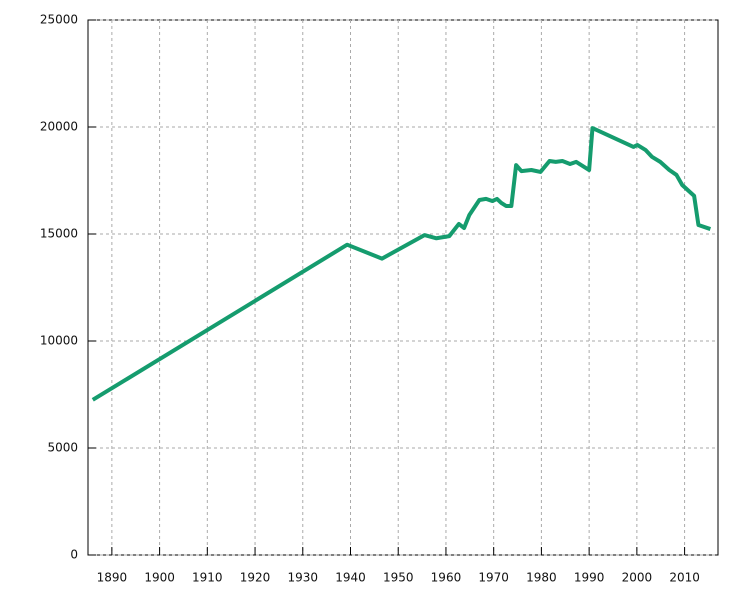 This screenshot has height=604, width=750. Describe the element at coordinates (350, 578) in the screenshot. I see `x-tick-label: 1940` at that location.